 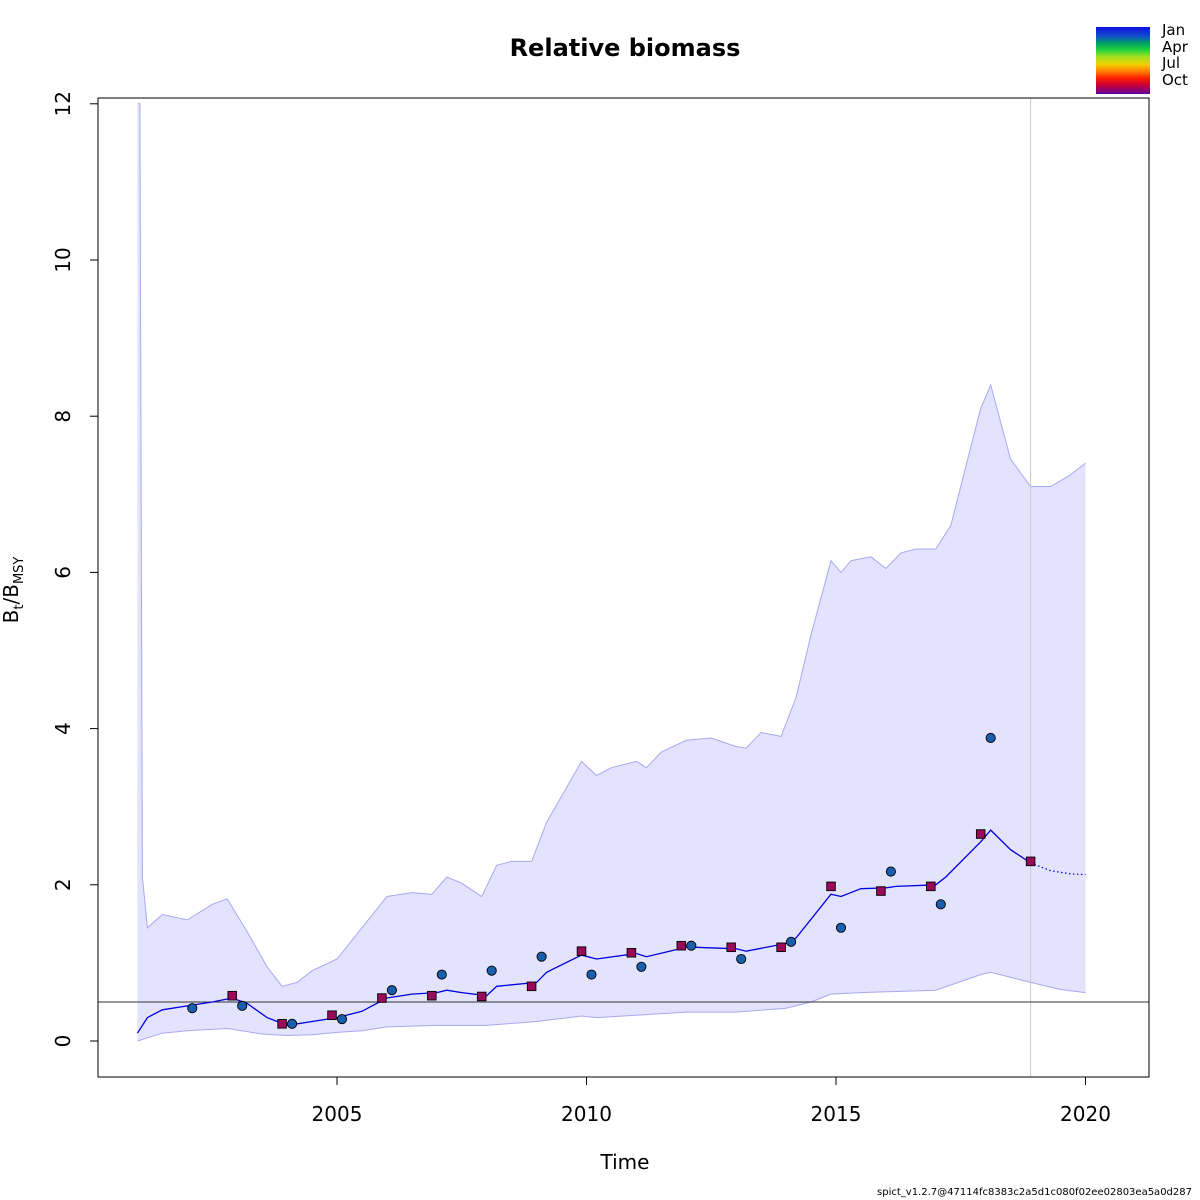 What do you see at coordinates (611, 1006) in the screenshot?
I see `ci-lower-line` at bounding box center [611, 1006].